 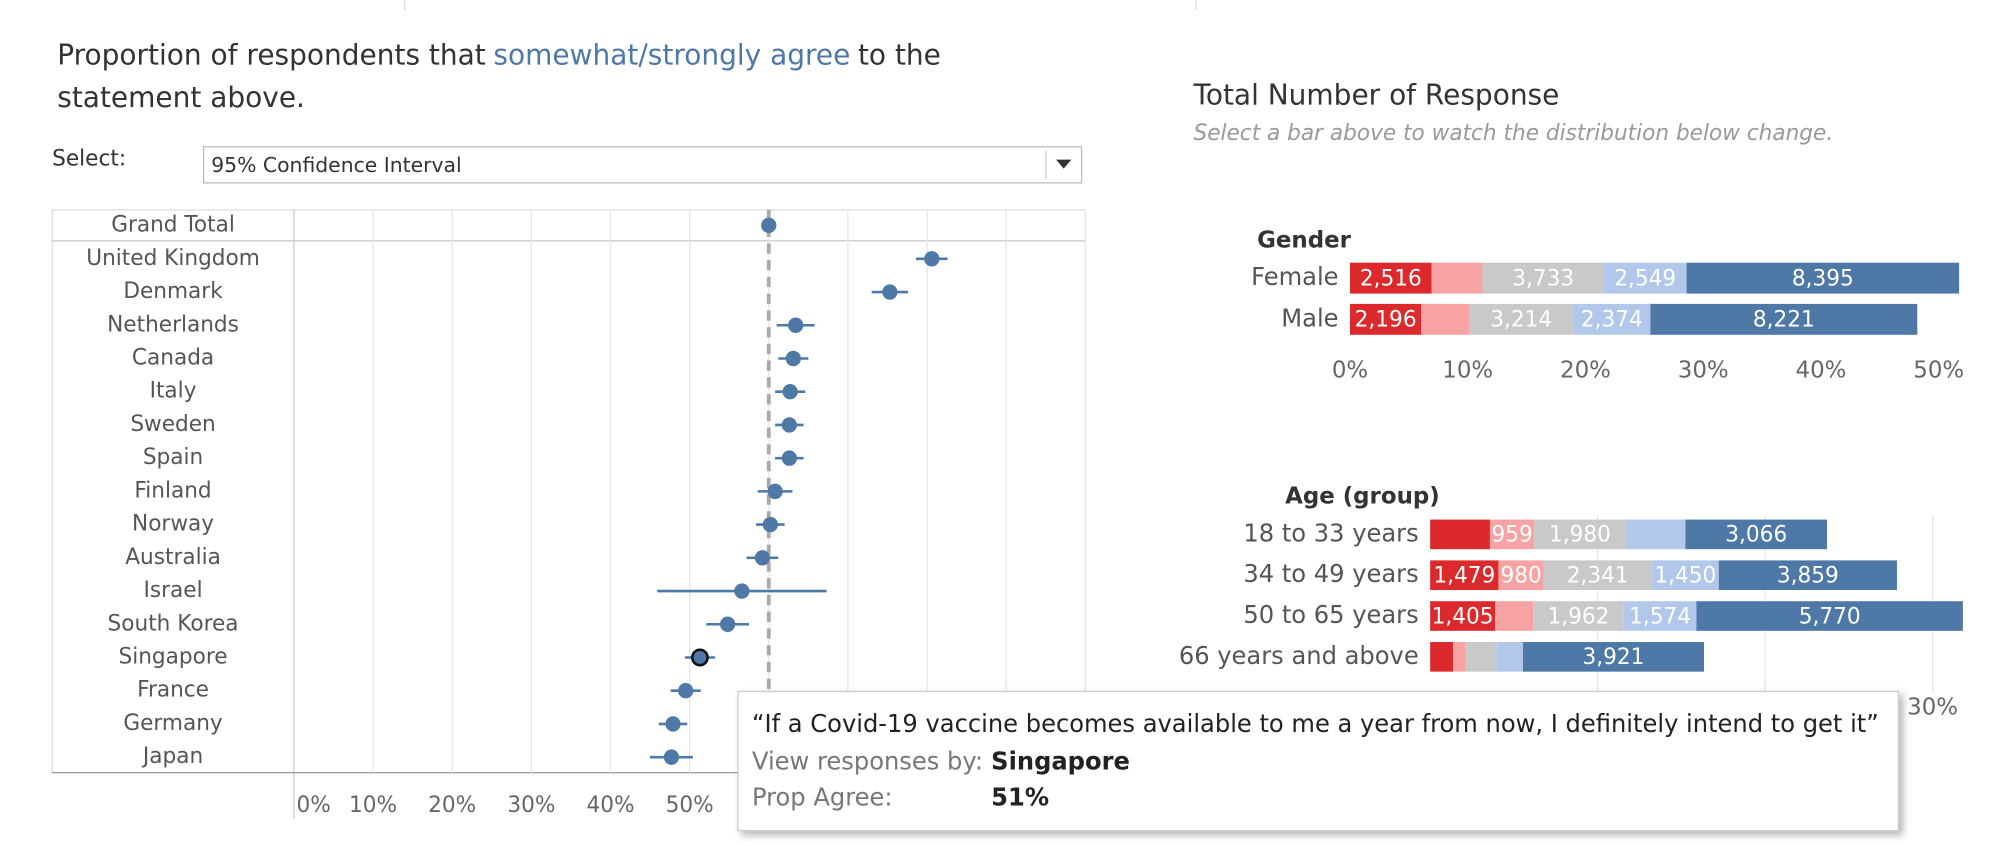 I want to click on row-label: 50 to 65 years, so click(x=1330, y=614).